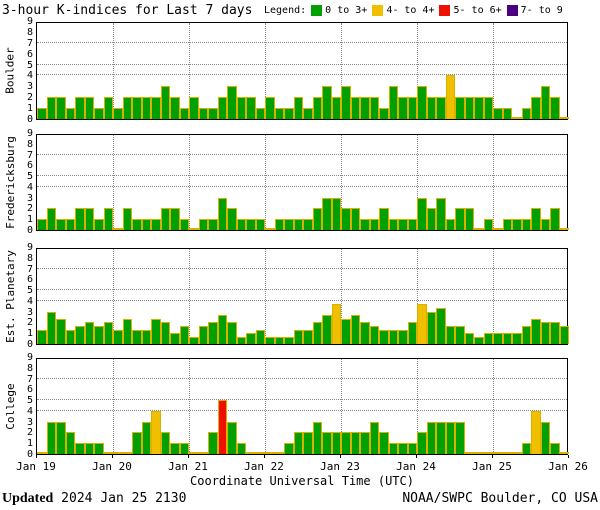 The image size is (600, 510). Describe the element at coordinates (10, 406) in the screenshot. I see `station-label: College` at that location.